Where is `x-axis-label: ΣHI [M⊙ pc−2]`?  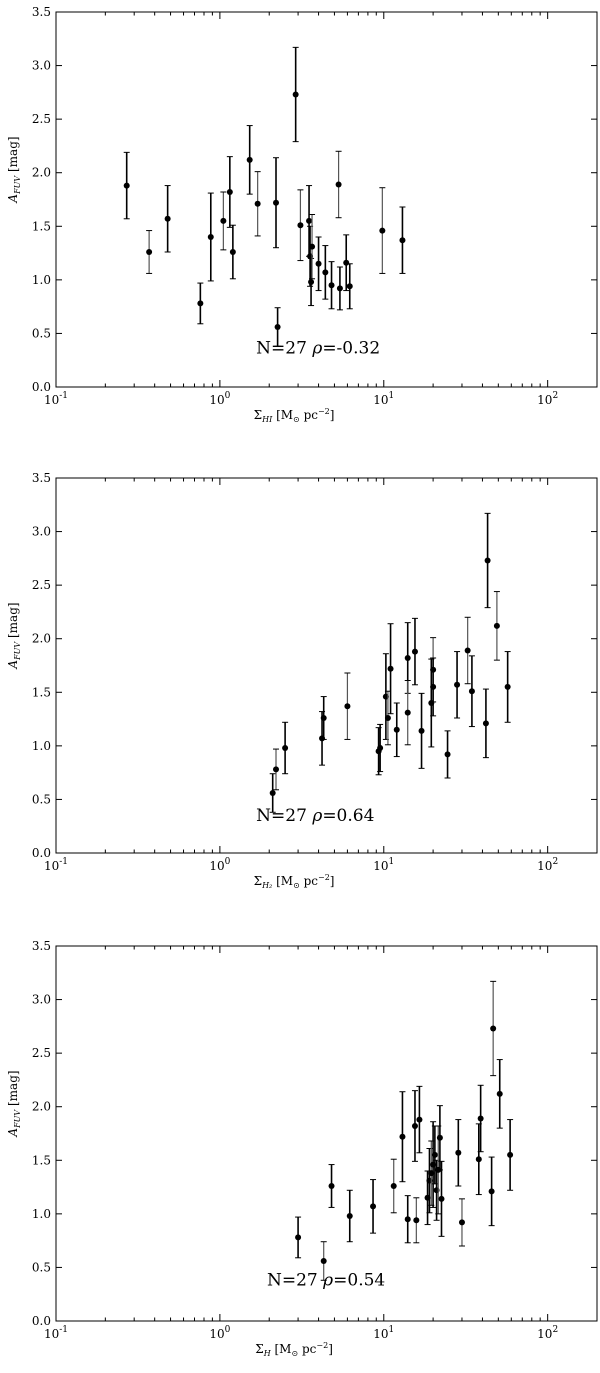 x-axis-label: ΣHI [M⊙ pc−2] is located at coordinates (294, 415).